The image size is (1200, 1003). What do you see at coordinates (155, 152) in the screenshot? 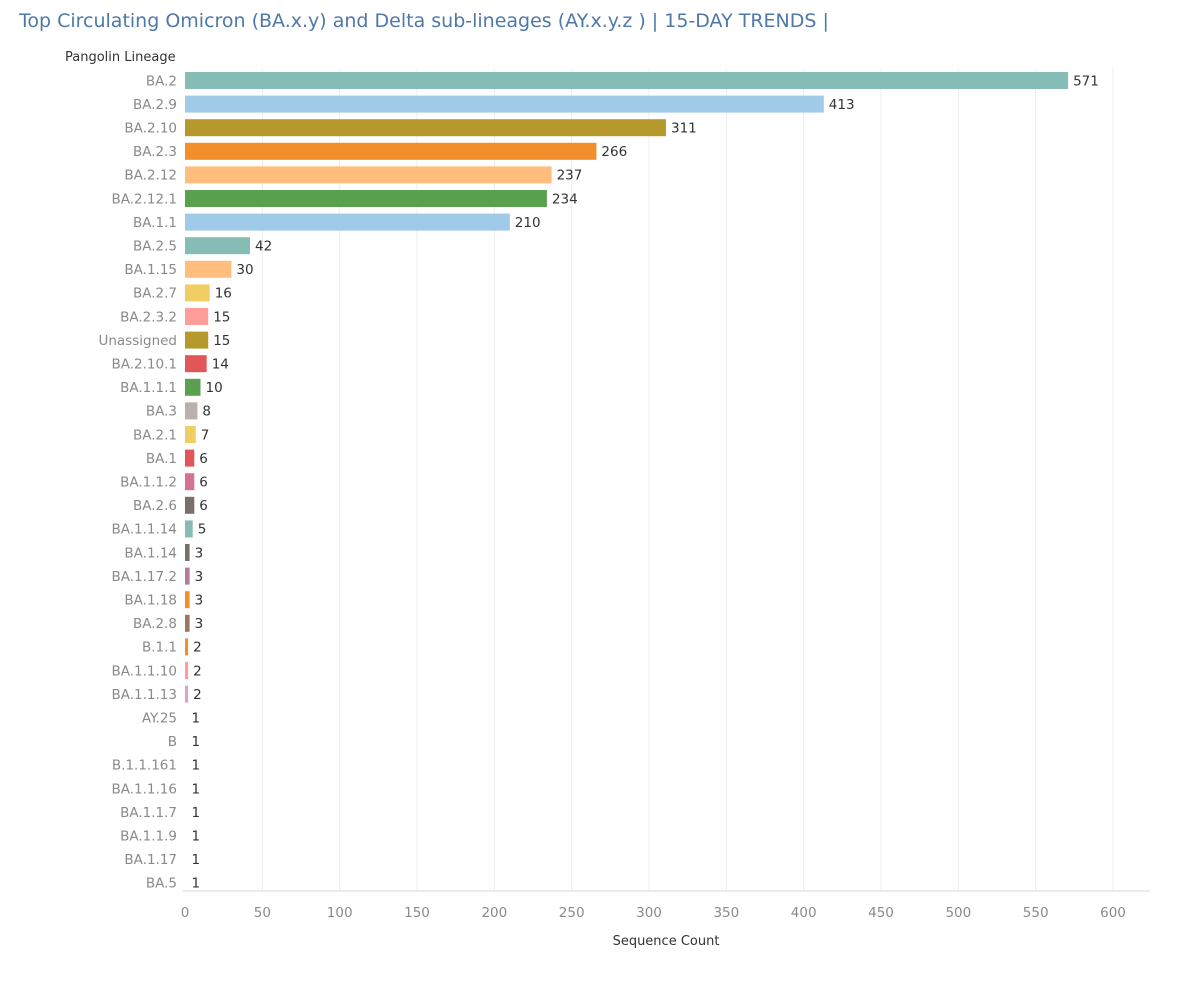
I see `category-label: BA.2.3` at bounding box center [155, 152].